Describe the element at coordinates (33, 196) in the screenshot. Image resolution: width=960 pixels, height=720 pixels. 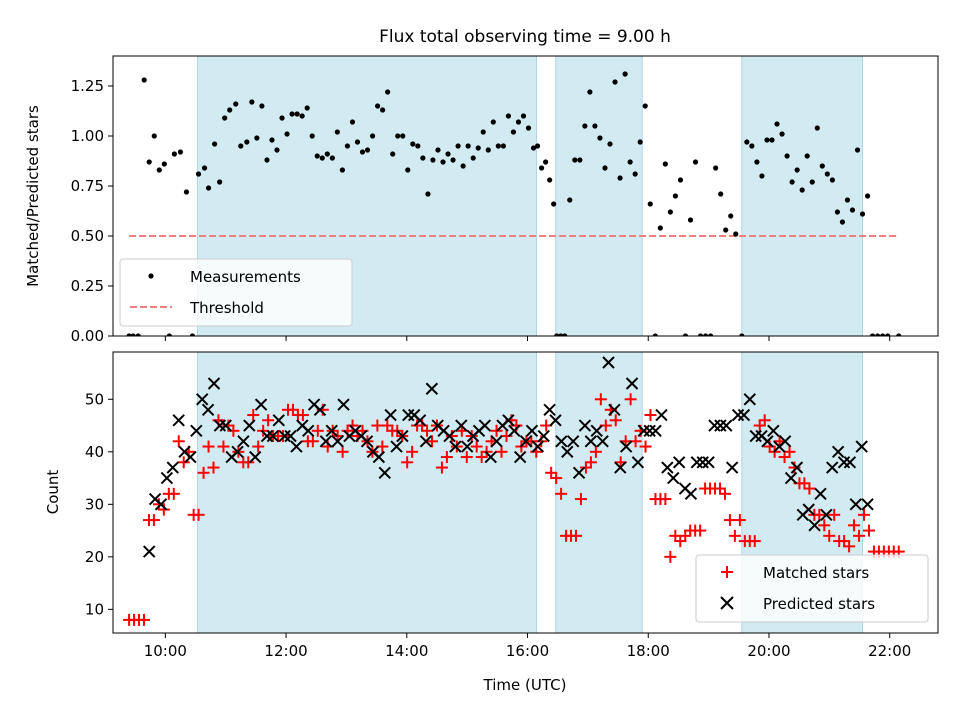
I see `top-y-axis-label: Matched/Predicted stars` at that location.